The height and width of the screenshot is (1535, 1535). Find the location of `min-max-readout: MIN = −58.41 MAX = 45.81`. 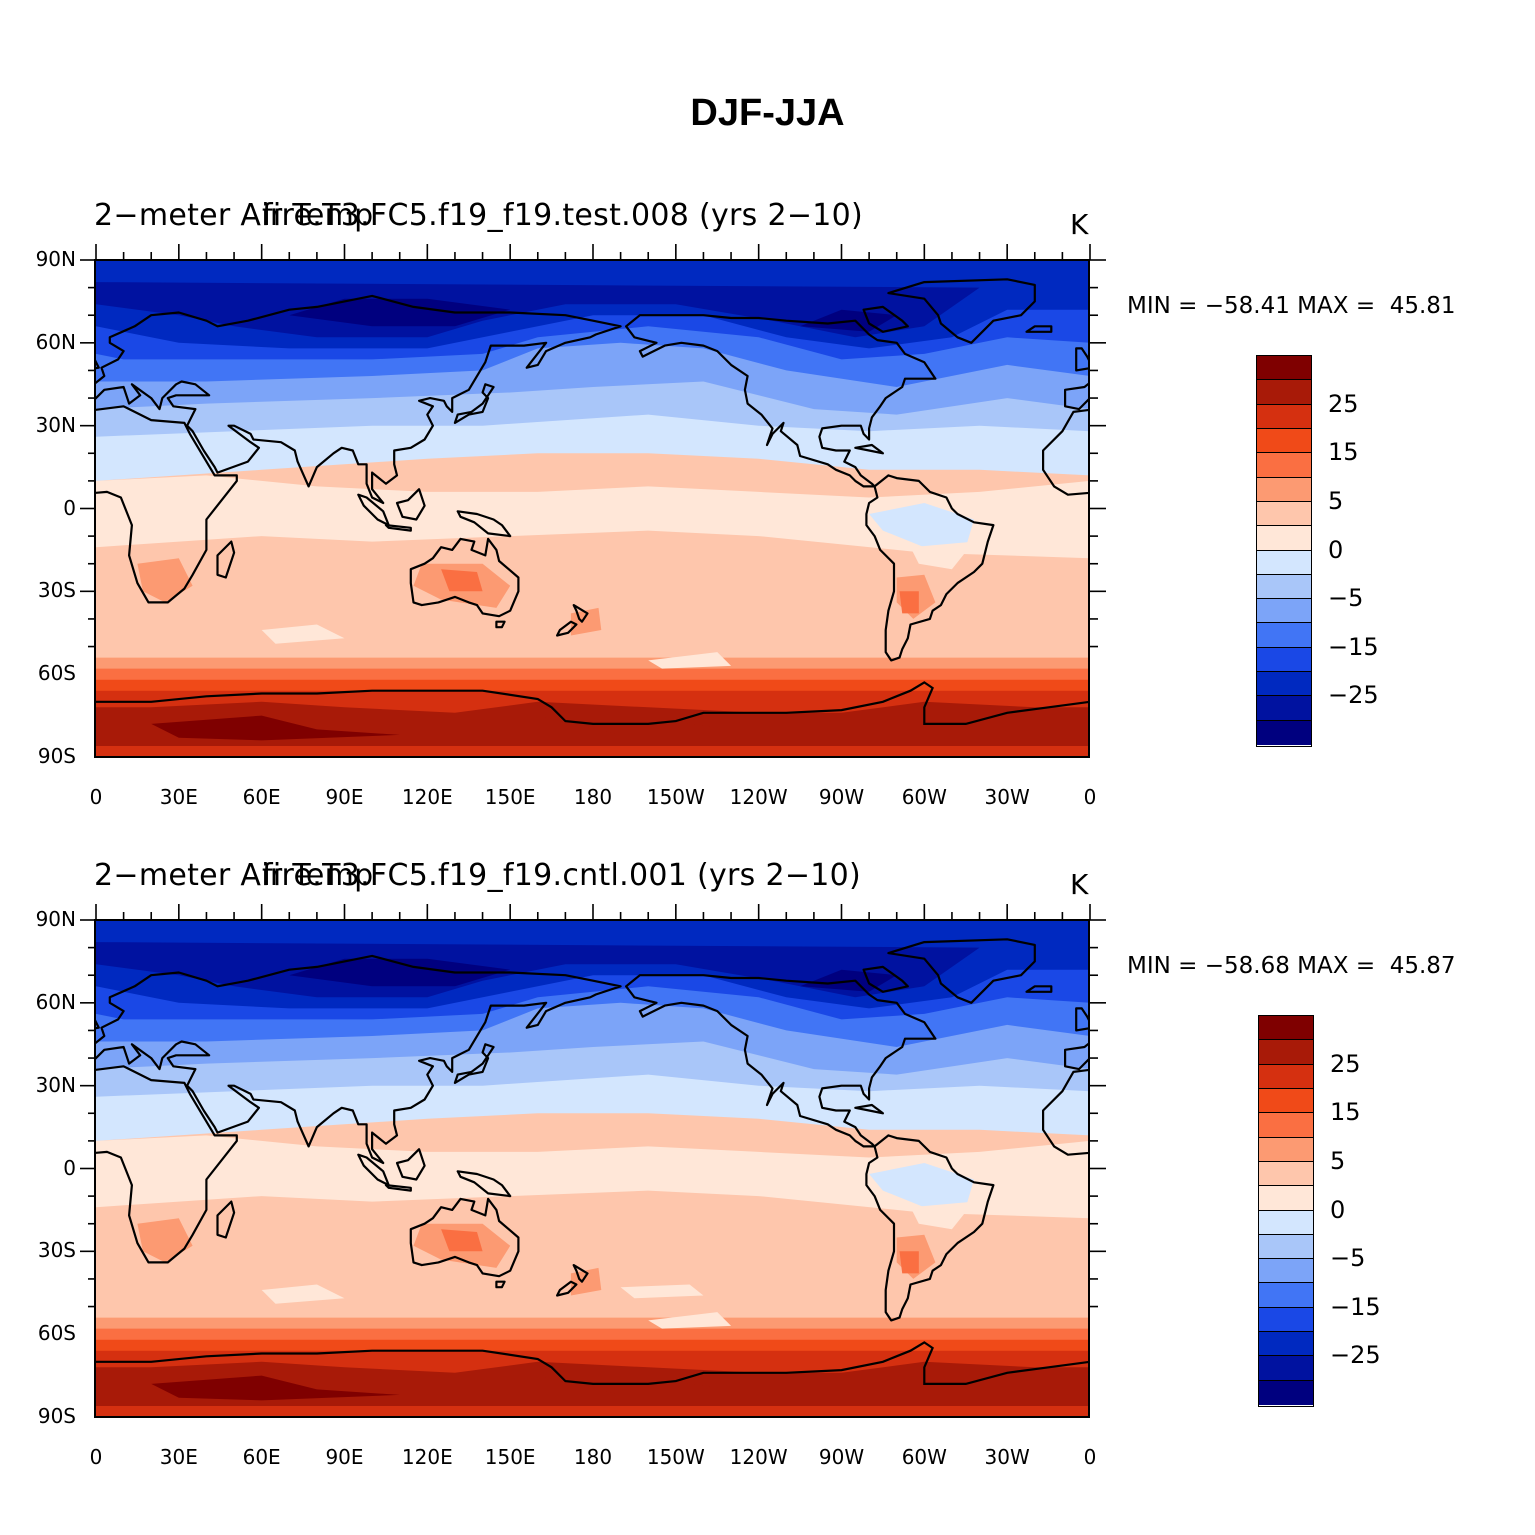

min-max-readout: MIN = −58.41 MAX = 45.81 is located at coordinates (1291, 306).